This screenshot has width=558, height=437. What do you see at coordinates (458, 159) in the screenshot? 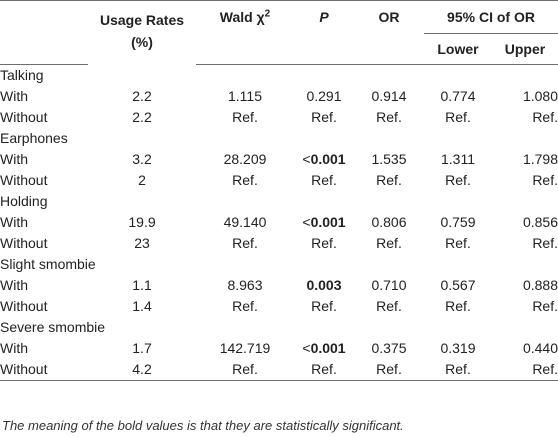
I see `lower-cell: 1.311` at bounding box center [458, 159].